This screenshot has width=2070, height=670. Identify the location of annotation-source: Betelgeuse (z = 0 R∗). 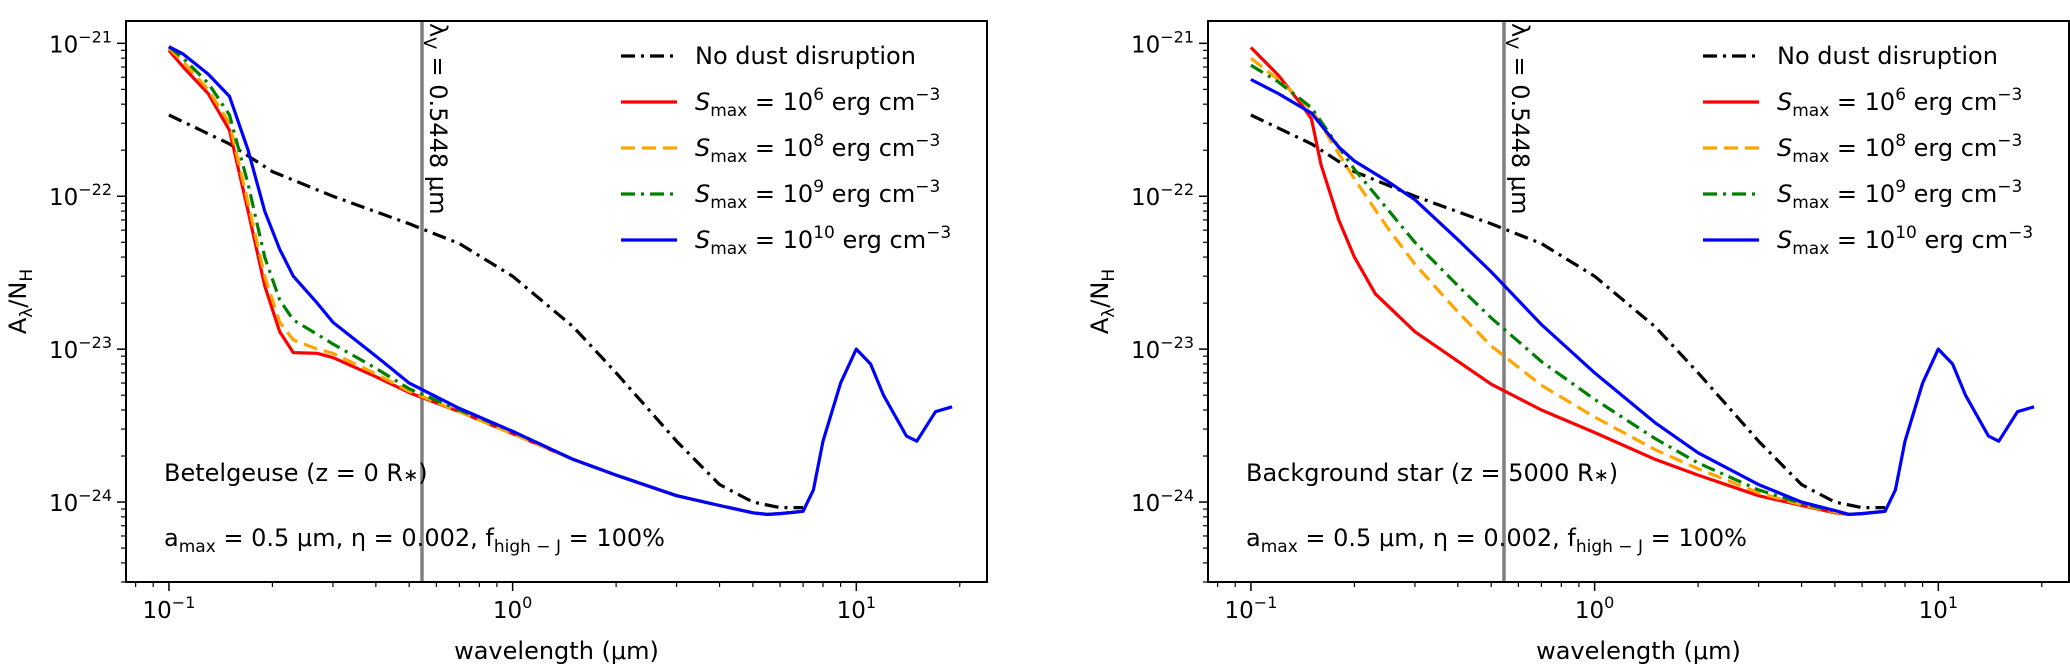
(296, 473).